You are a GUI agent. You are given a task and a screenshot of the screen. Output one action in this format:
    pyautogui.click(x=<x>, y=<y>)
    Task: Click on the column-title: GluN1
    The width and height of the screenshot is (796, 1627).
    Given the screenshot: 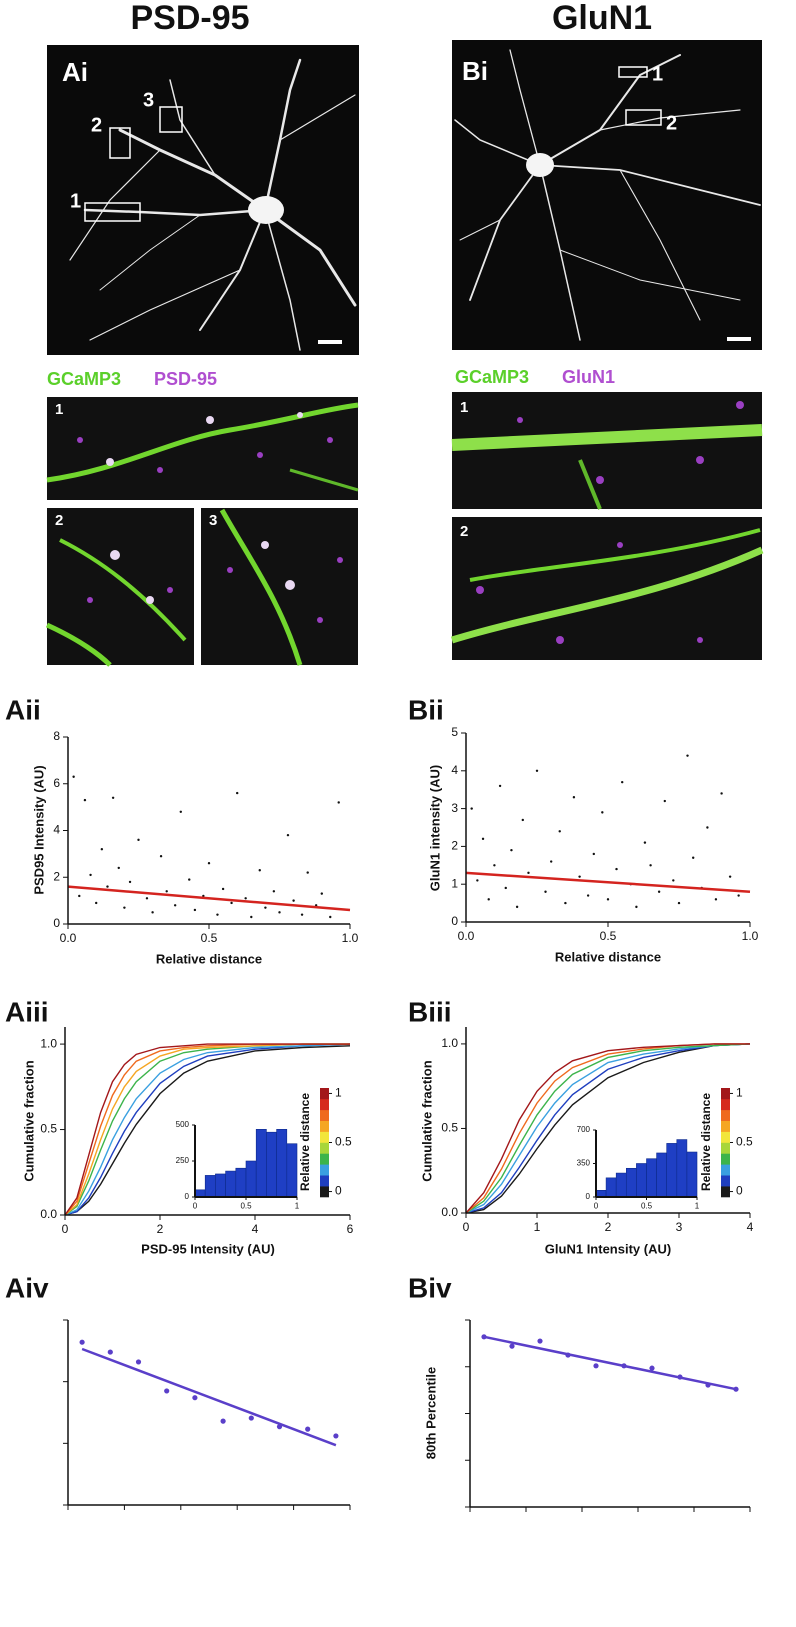 What is the action you would take?
    pyautogui.click(x=602, y=18)
    